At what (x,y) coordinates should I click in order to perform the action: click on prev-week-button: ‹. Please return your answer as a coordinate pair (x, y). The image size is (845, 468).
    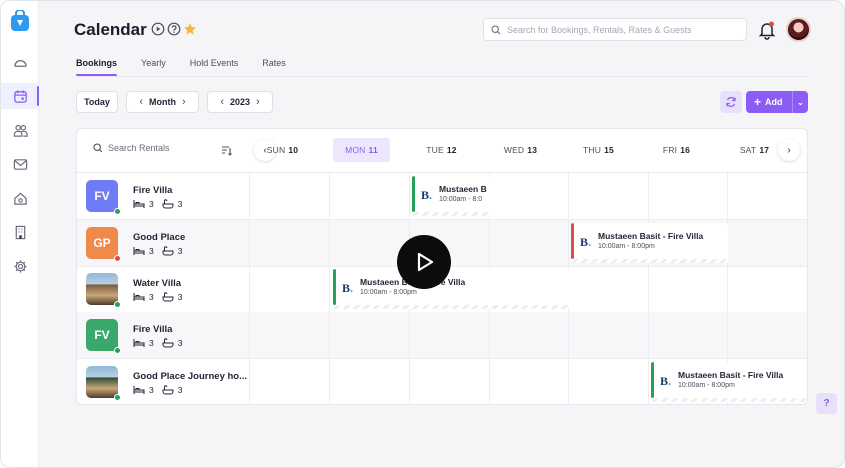
    Looking at the image, I should click on (265, 150).